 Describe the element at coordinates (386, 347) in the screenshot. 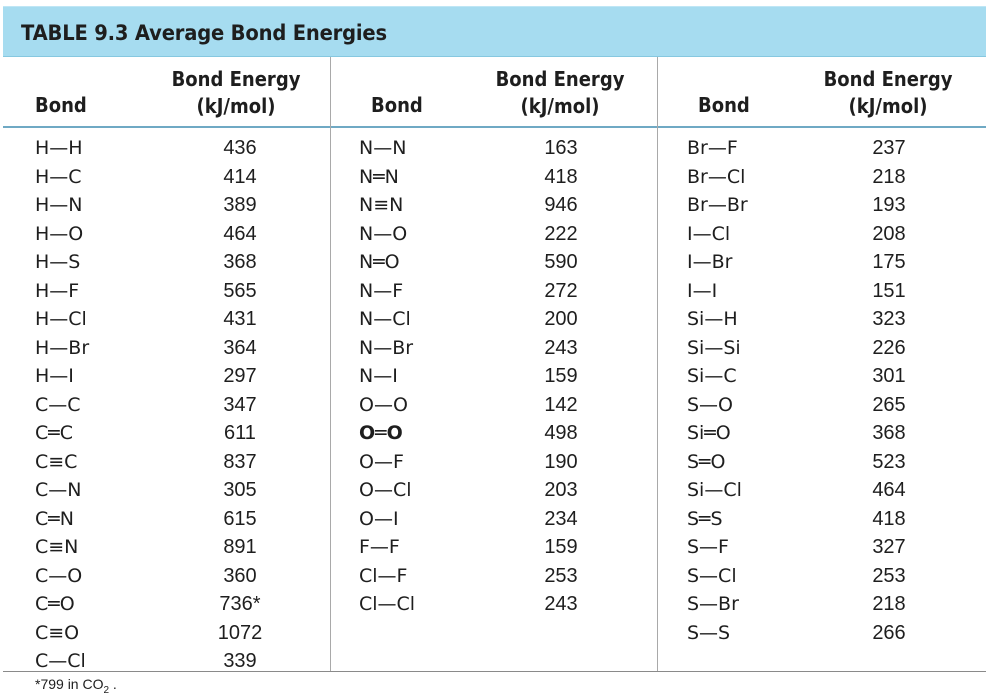

I see `bond-cell: N—Br` at that location.